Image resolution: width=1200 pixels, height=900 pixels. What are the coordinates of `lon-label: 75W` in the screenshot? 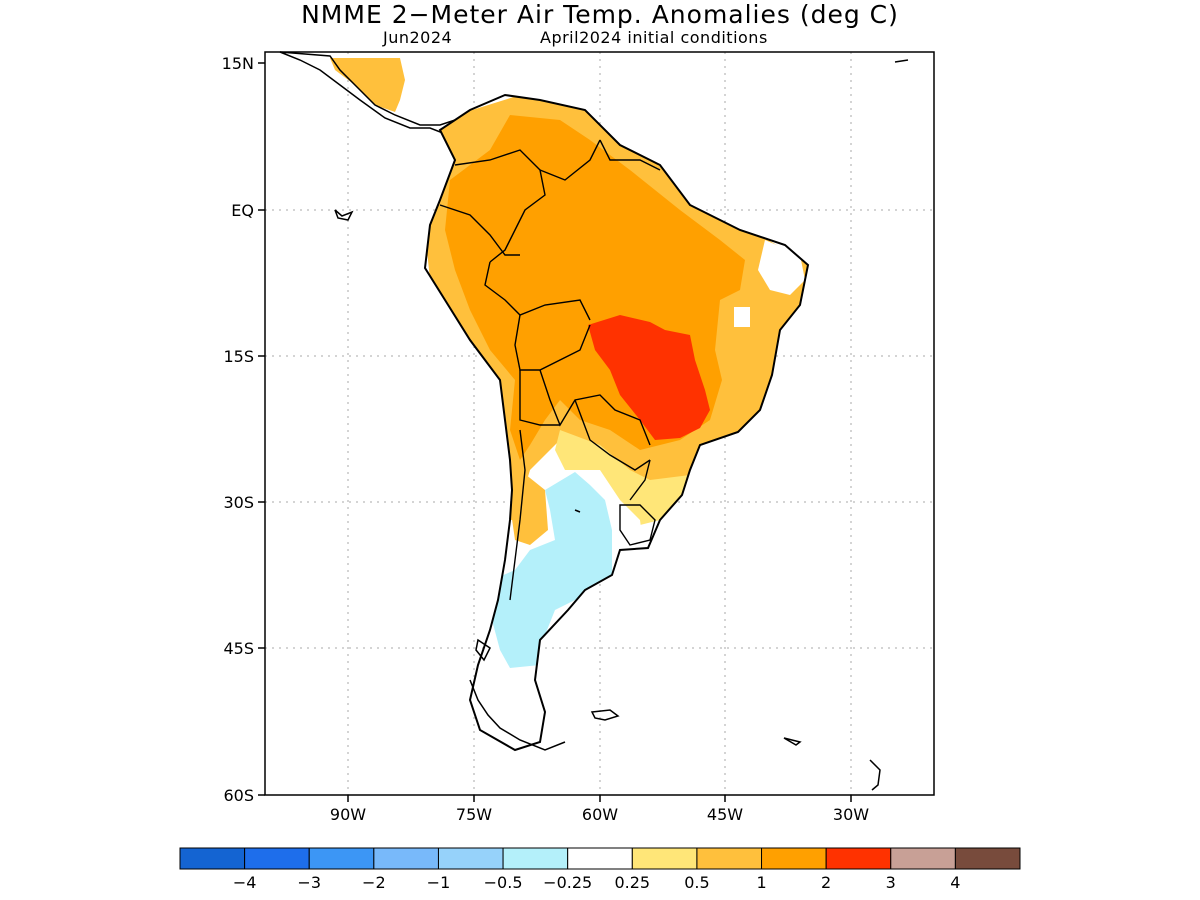 It's located at (474, 814).